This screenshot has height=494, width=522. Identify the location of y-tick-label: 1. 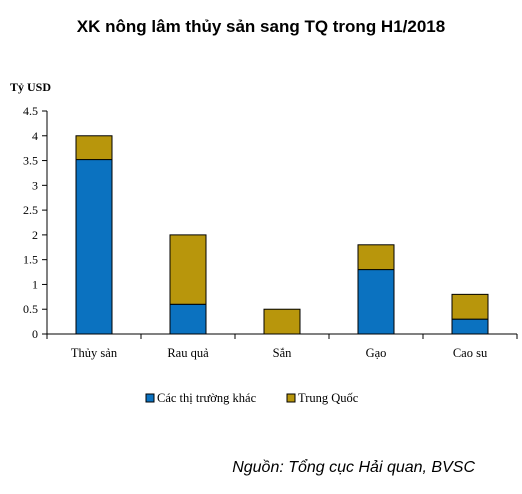
(35, 284).